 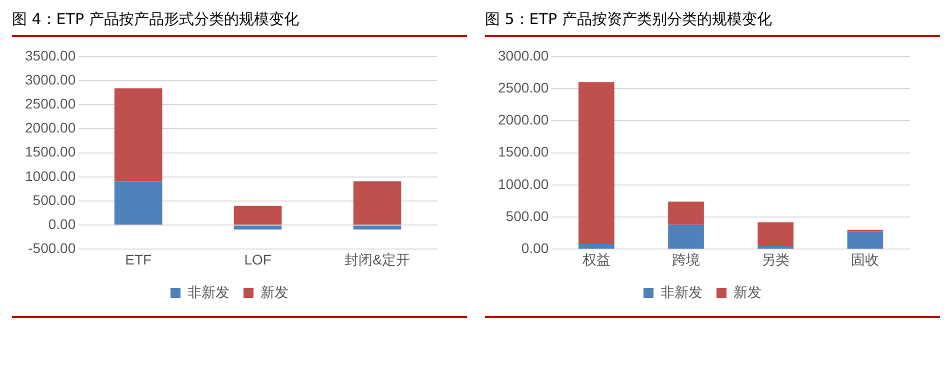 I want to click on x-tick-label: 跨境, so click(x=686, y=259).